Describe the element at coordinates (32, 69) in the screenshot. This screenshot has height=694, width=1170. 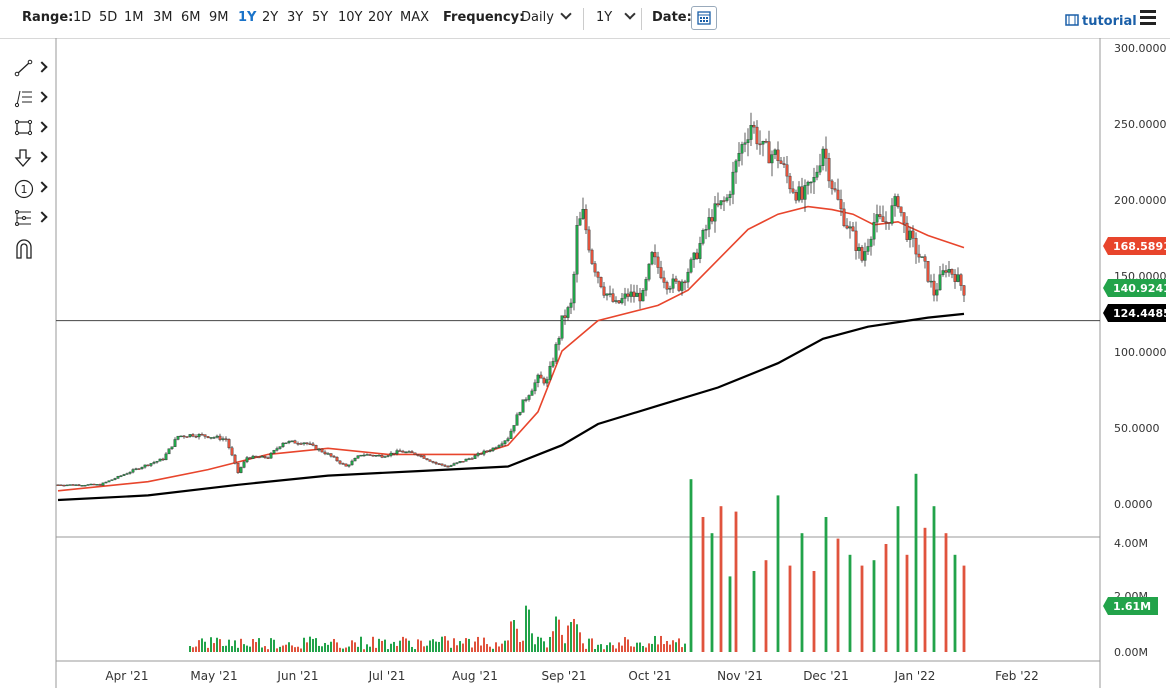
I see `line-tool-button` at that location.